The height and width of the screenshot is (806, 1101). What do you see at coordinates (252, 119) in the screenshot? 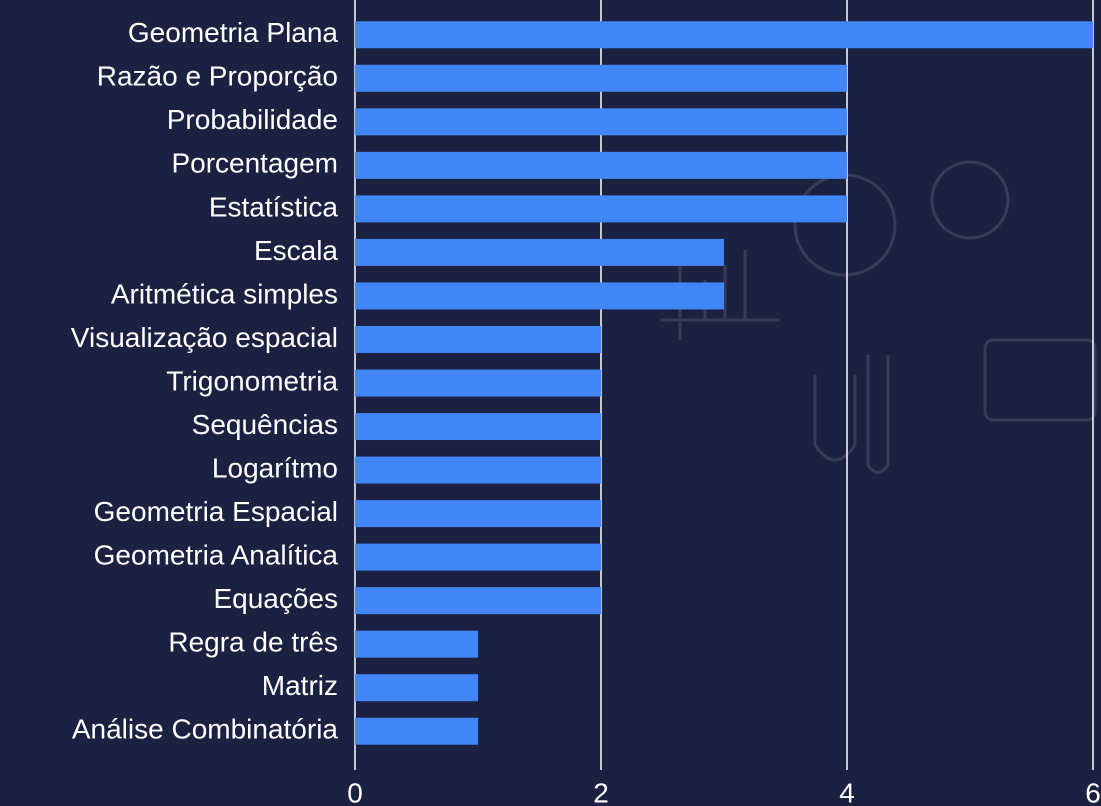
I see `y-tick-label: Probabilidade` at bounding box center [252, 119].